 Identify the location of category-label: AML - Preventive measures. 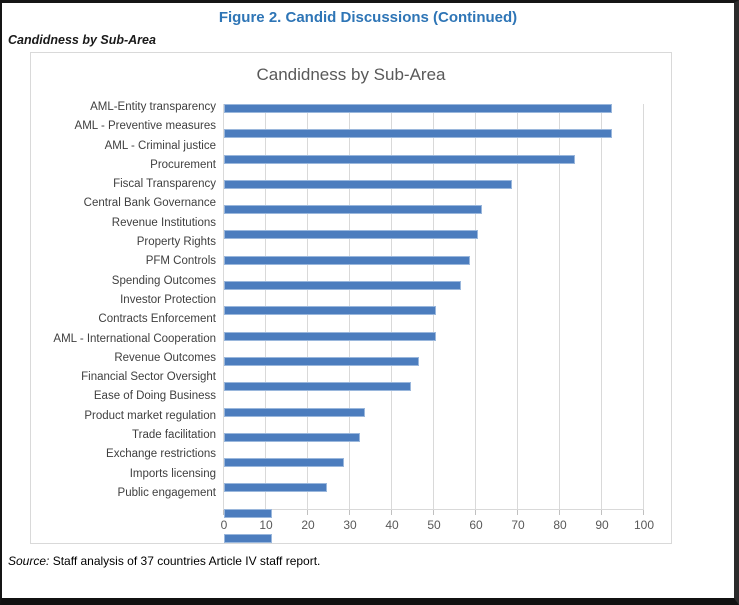
(145, 126).